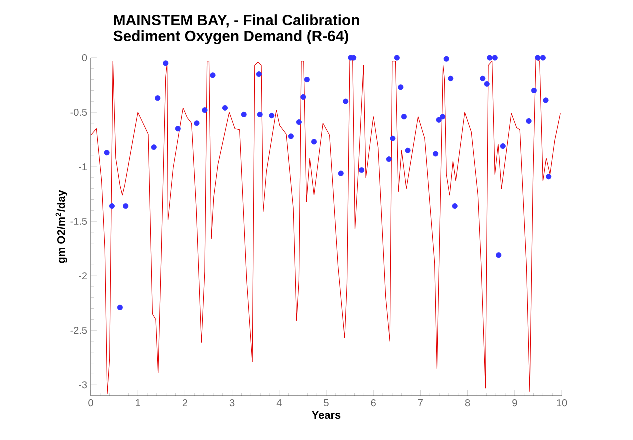  Describe the element at coordinates (79, 330) in the screenshot. I see `y-tick-label: -2.5` at that location.